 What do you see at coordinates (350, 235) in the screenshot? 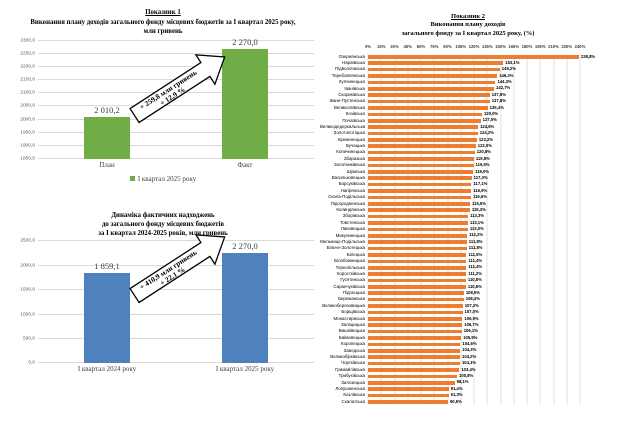
I see `category-label: Микулинецька` at bounding box center [350, 235].